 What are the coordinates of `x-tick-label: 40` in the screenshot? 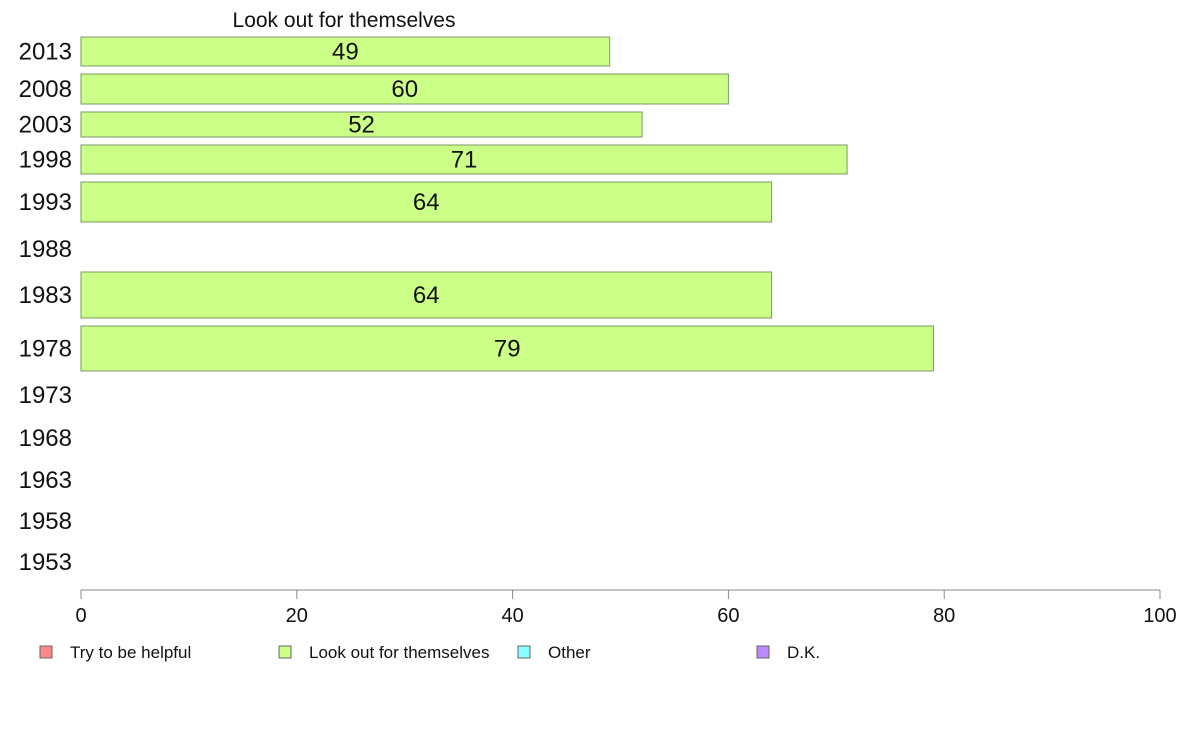 It's located at (512, 616).